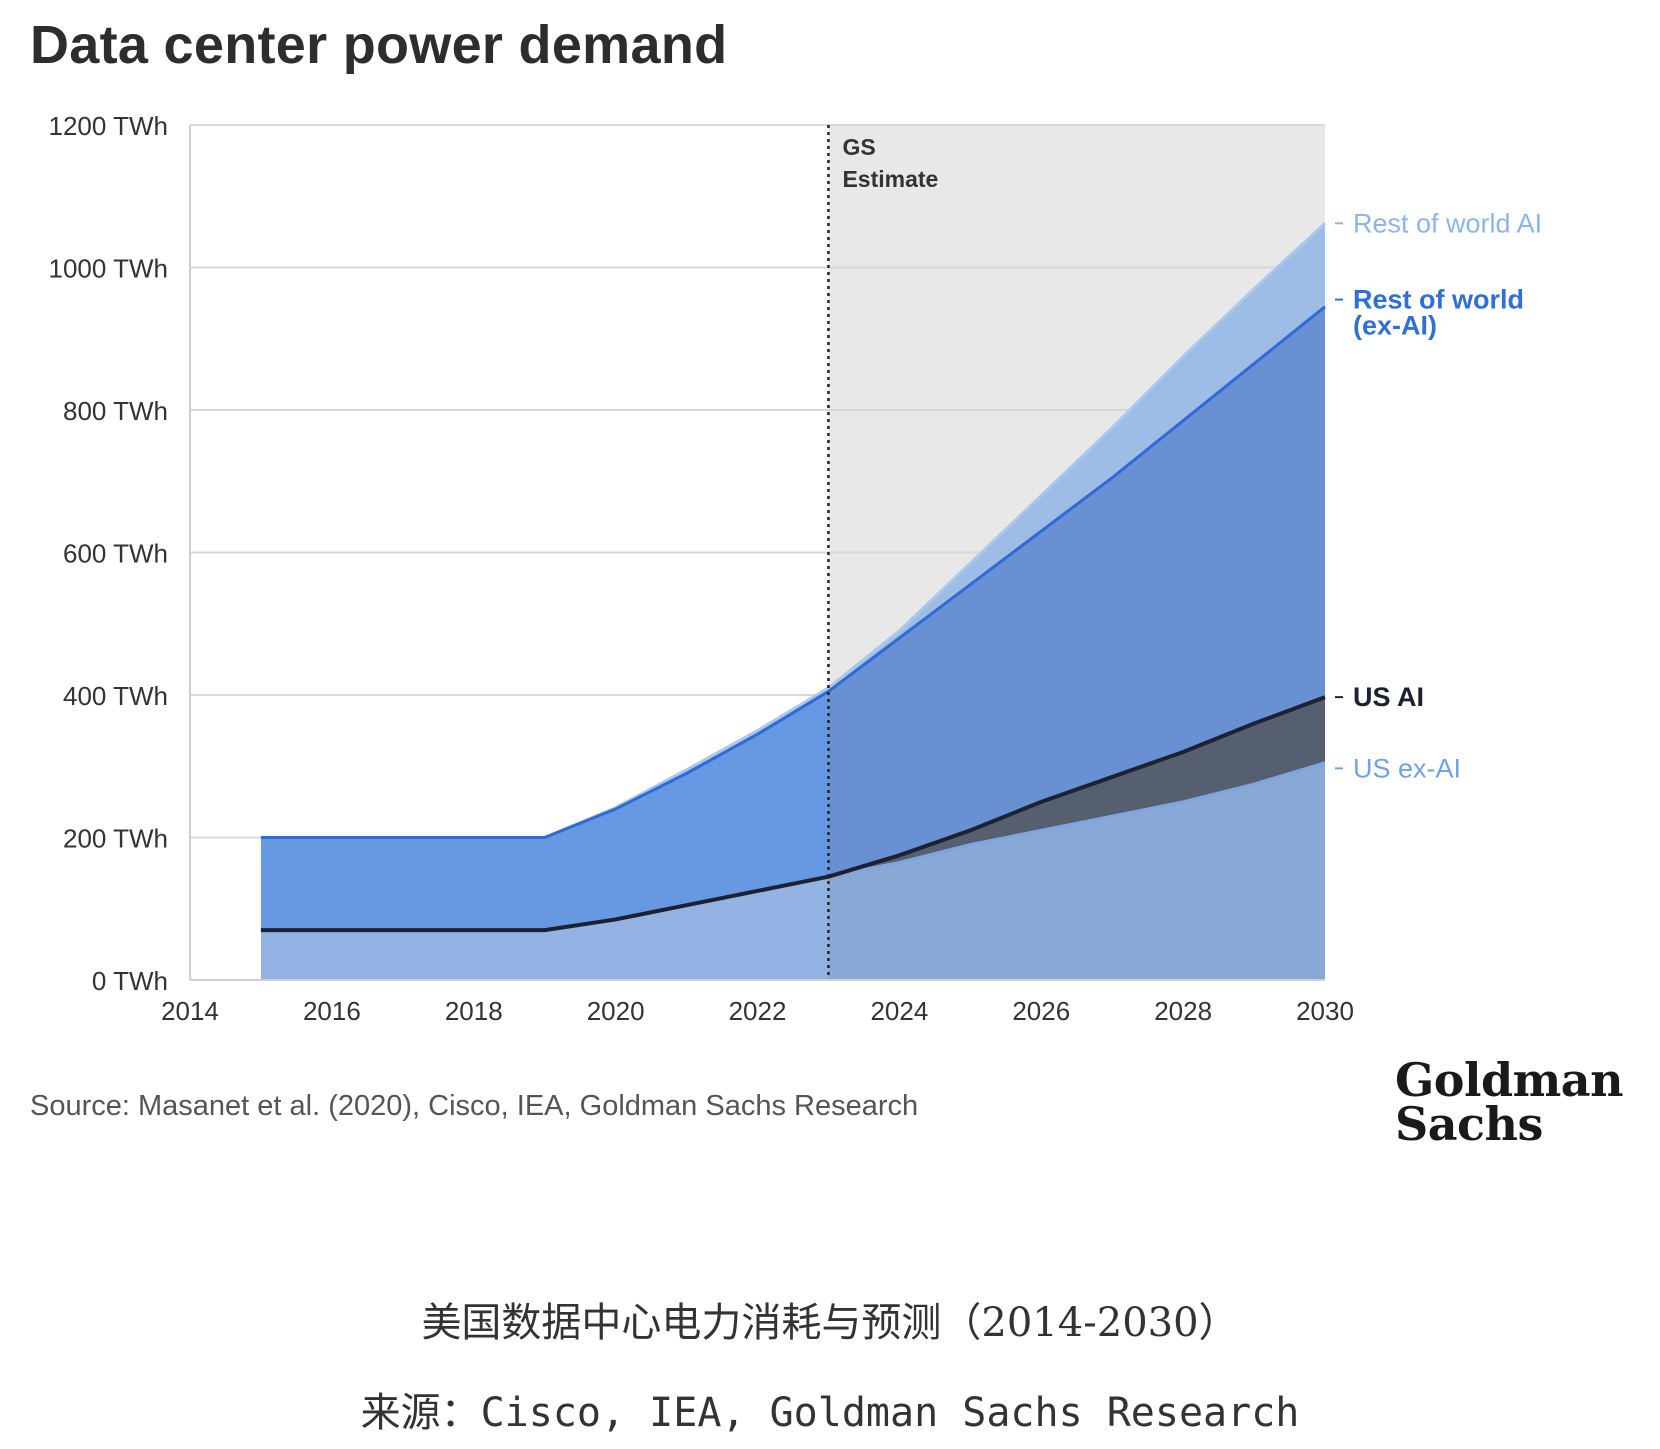  Describe the element at coordinates (108, 126) in the screenshot. I see `y-tick-label: 1200 TWh` at that location.